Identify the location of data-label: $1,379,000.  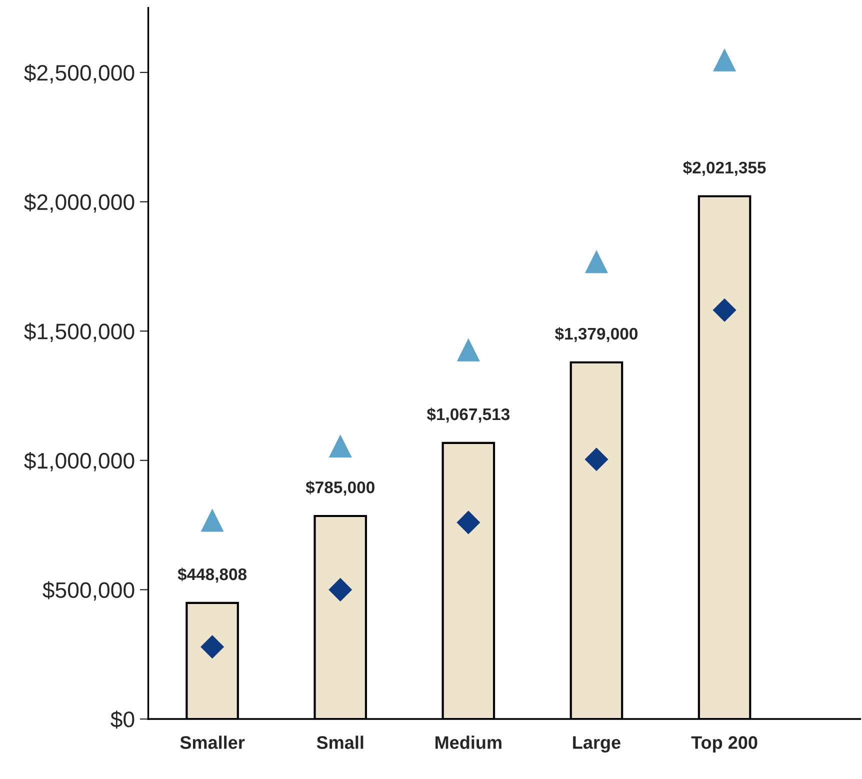
(596, 334).